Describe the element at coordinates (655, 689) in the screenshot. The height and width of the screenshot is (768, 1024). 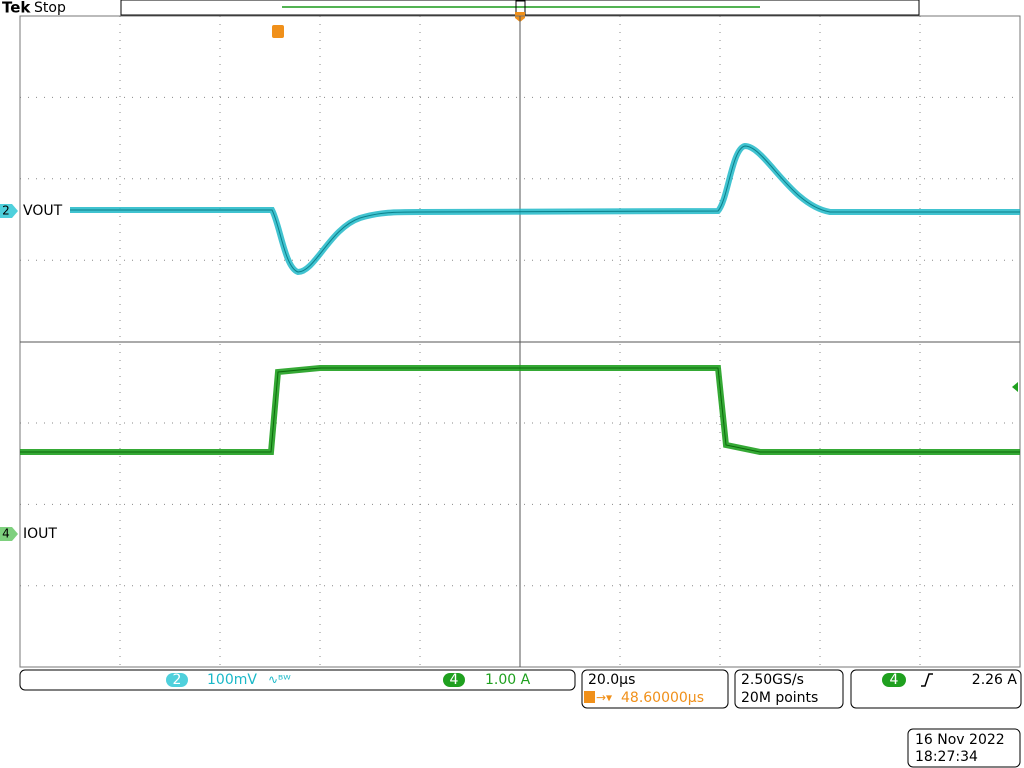
I see `timebase-box` at that location.